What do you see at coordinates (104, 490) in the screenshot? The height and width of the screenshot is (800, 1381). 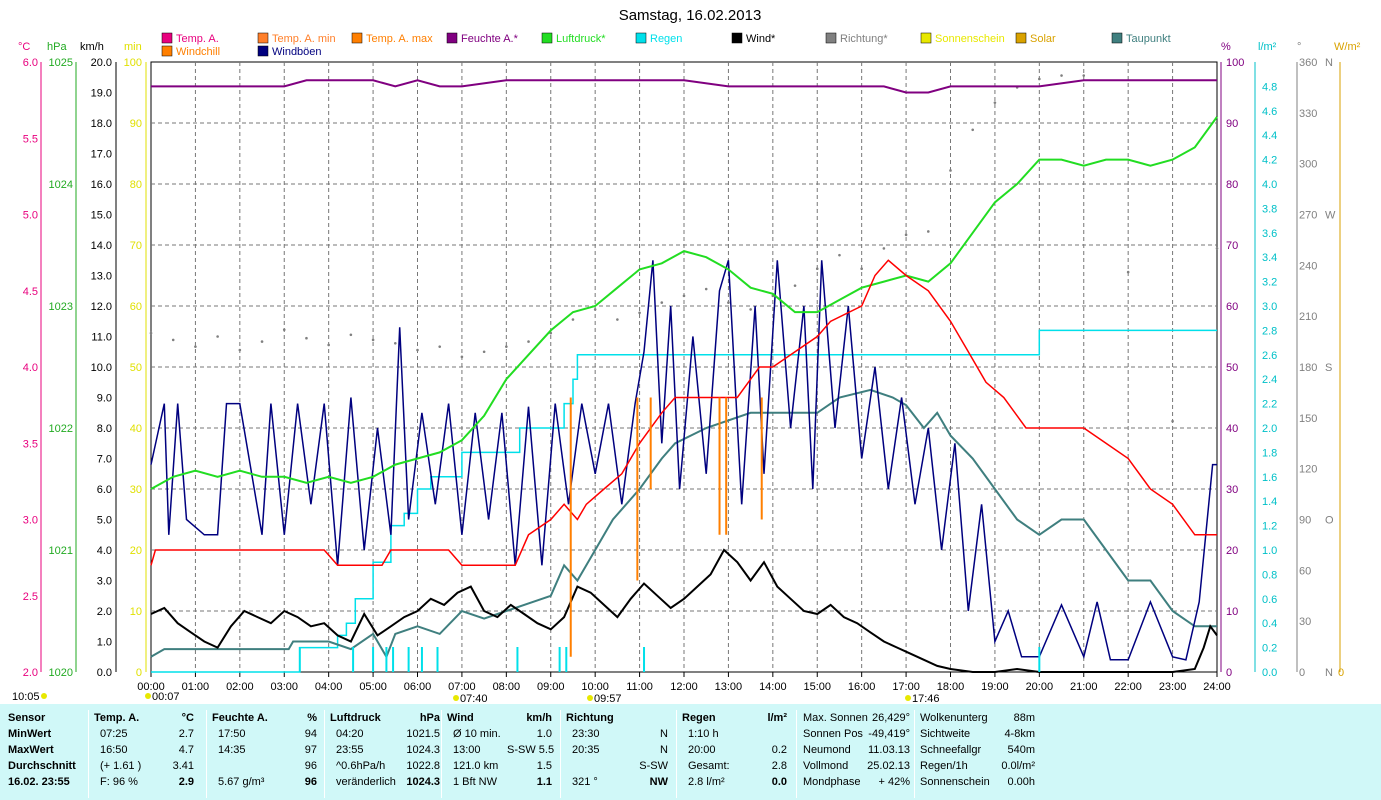 I see `wind-tick: 6.0` at bounding box center [104, 490].